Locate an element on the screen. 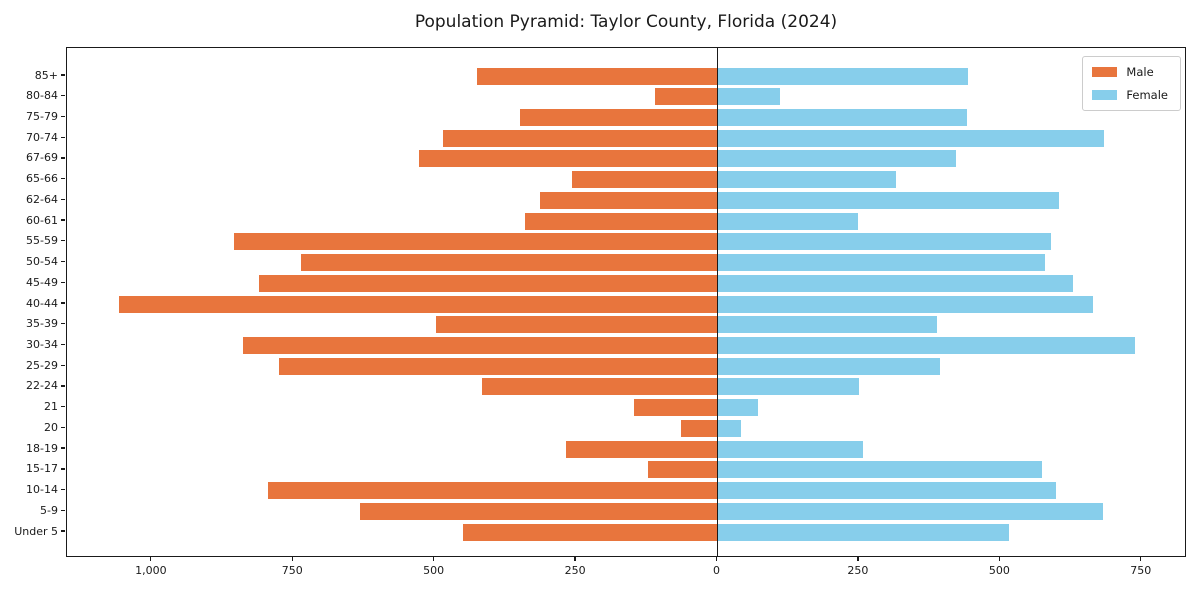  male-legend-label: Male is located at coordinates (1140, 72).